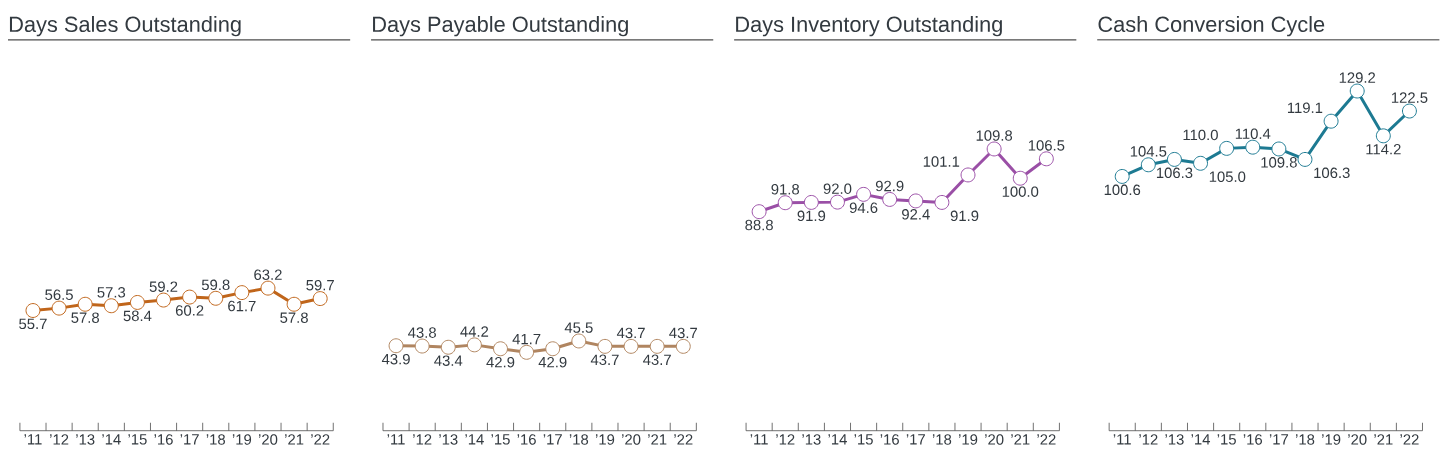  Describe the element at coordinates (994, 136) in the screenshot. I see `data-label: 109.8` at that location.